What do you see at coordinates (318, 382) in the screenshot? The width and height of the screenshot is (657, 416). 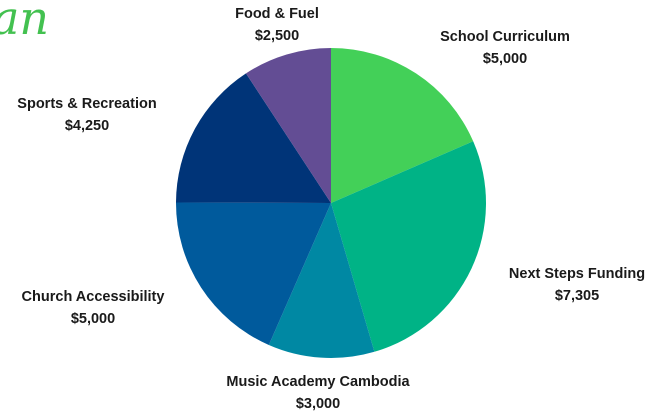 I see `slice-label: Music Academy Cambodia` at bounding box center [318, 382].